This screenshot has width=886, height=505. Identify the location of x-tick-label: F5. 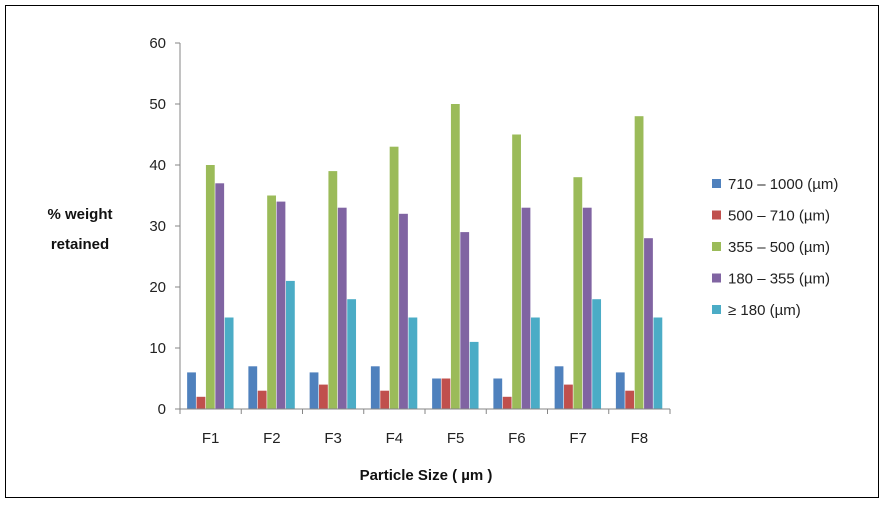
(456, 438).